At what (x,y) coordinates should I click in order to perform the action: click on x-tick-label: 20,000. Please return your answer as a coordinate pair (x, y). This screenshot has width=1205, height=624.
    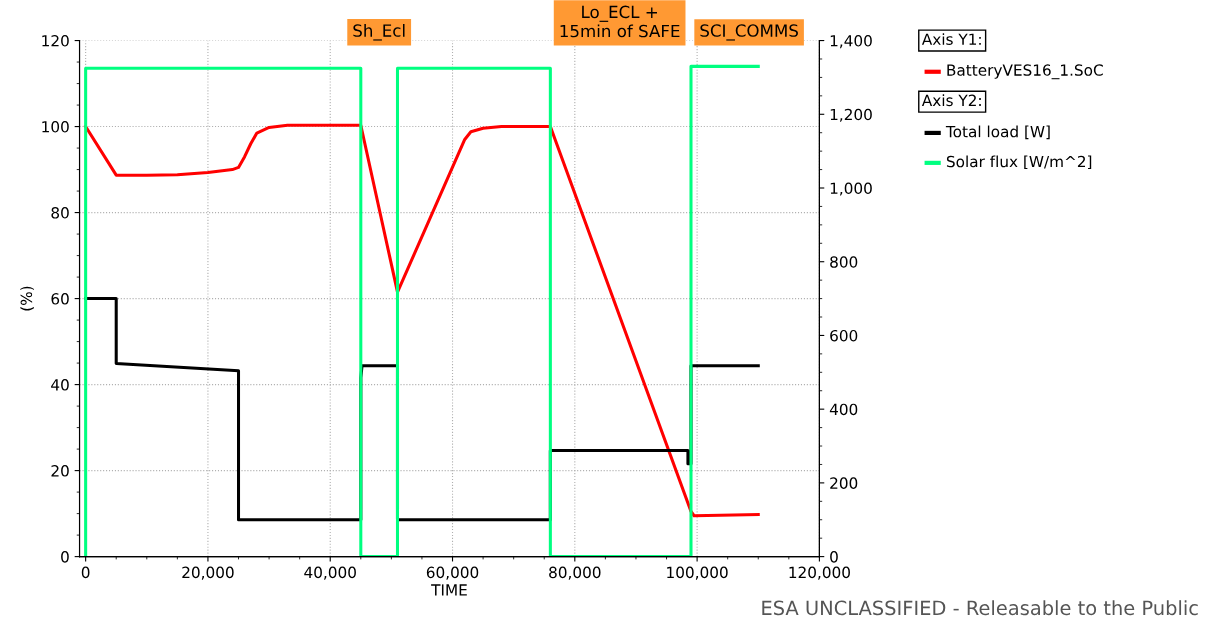
    Looking at the image, I should click on (208, 573).